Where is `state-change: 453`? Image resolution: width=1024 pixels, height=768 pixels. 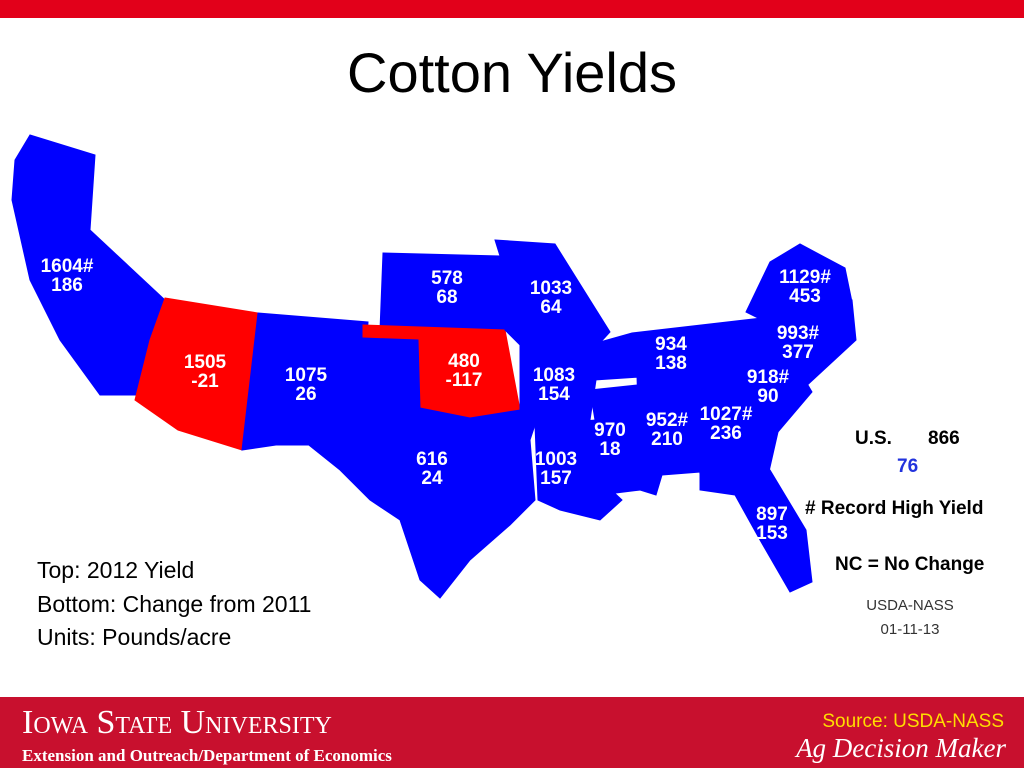 state-change: 453 is located at coordinates (805, 296).